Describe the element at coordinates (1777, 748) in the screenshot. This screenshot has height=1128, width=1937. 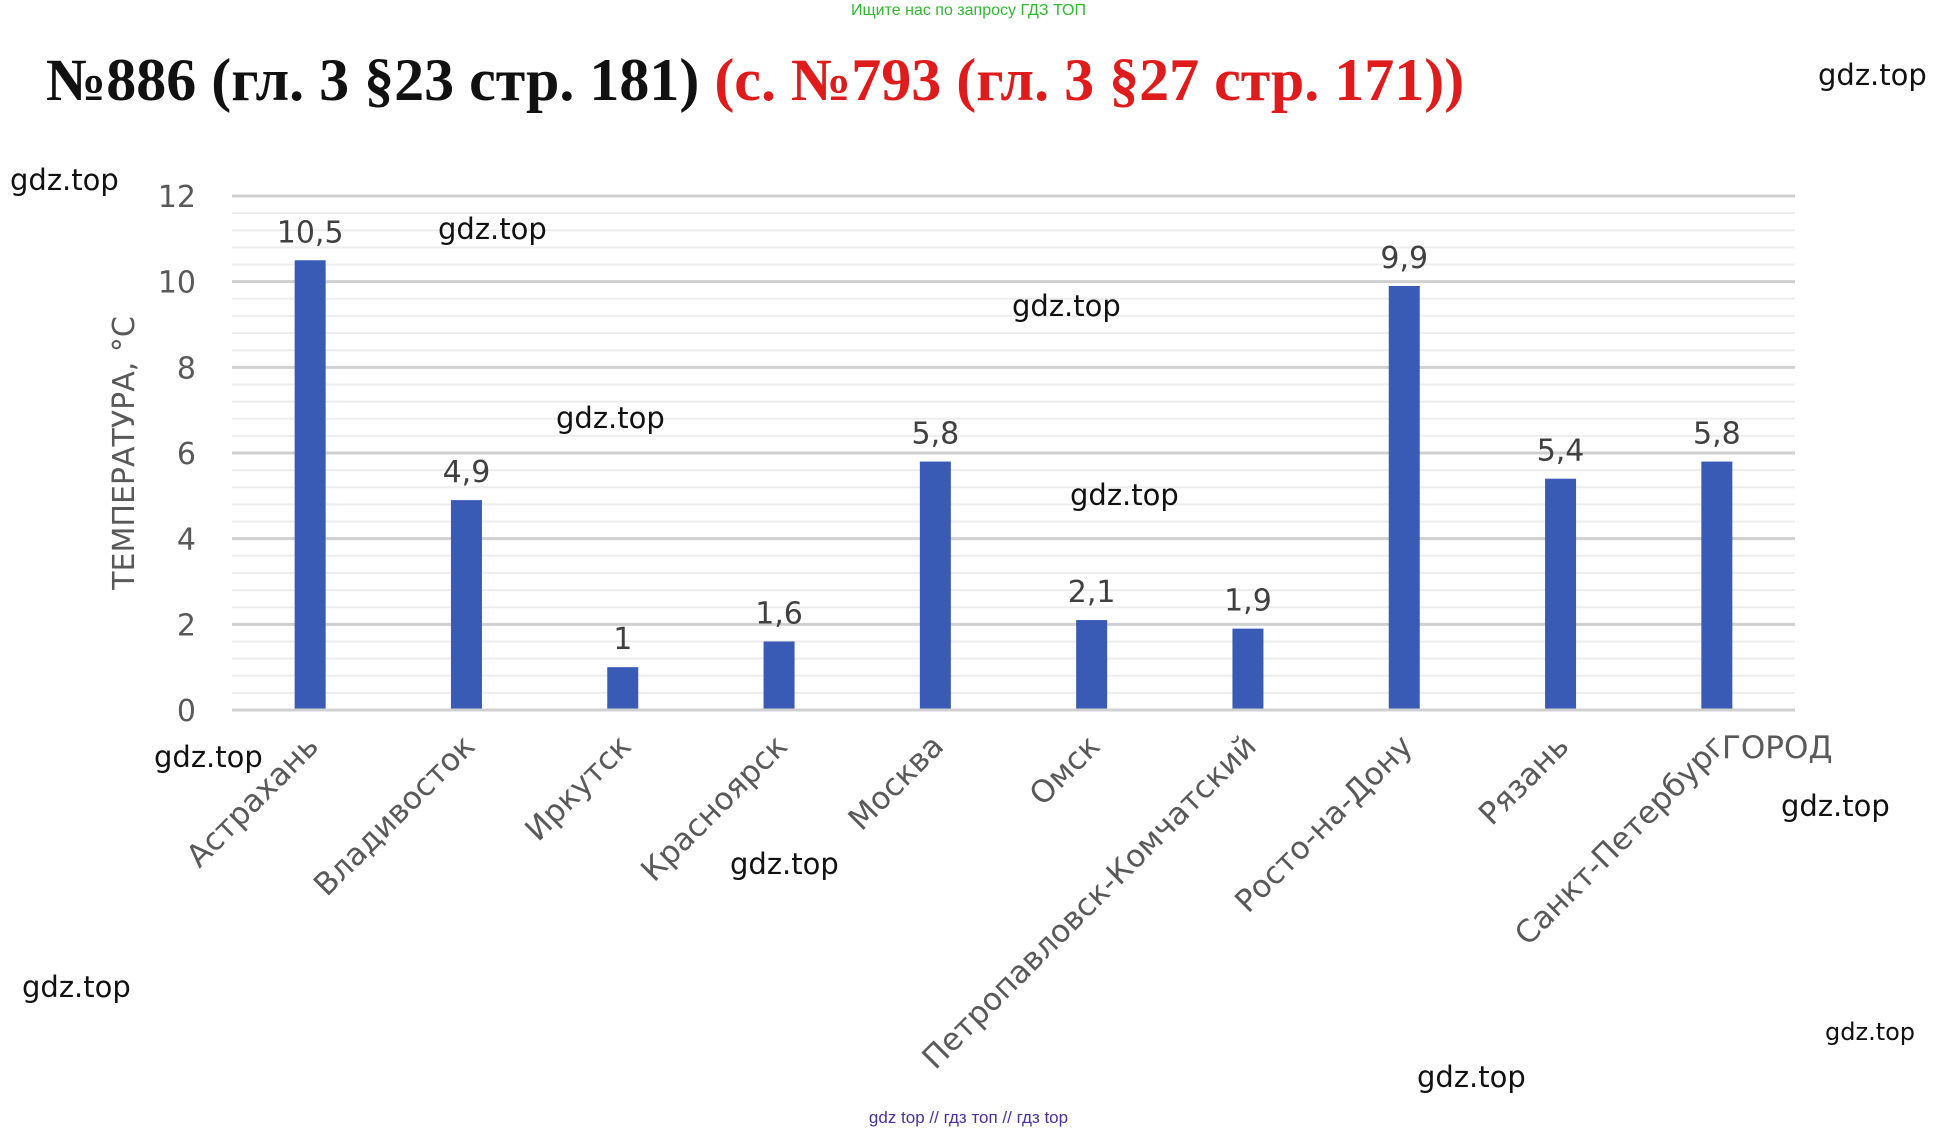
I see `x-axis-title: ГОРОД` at that location.